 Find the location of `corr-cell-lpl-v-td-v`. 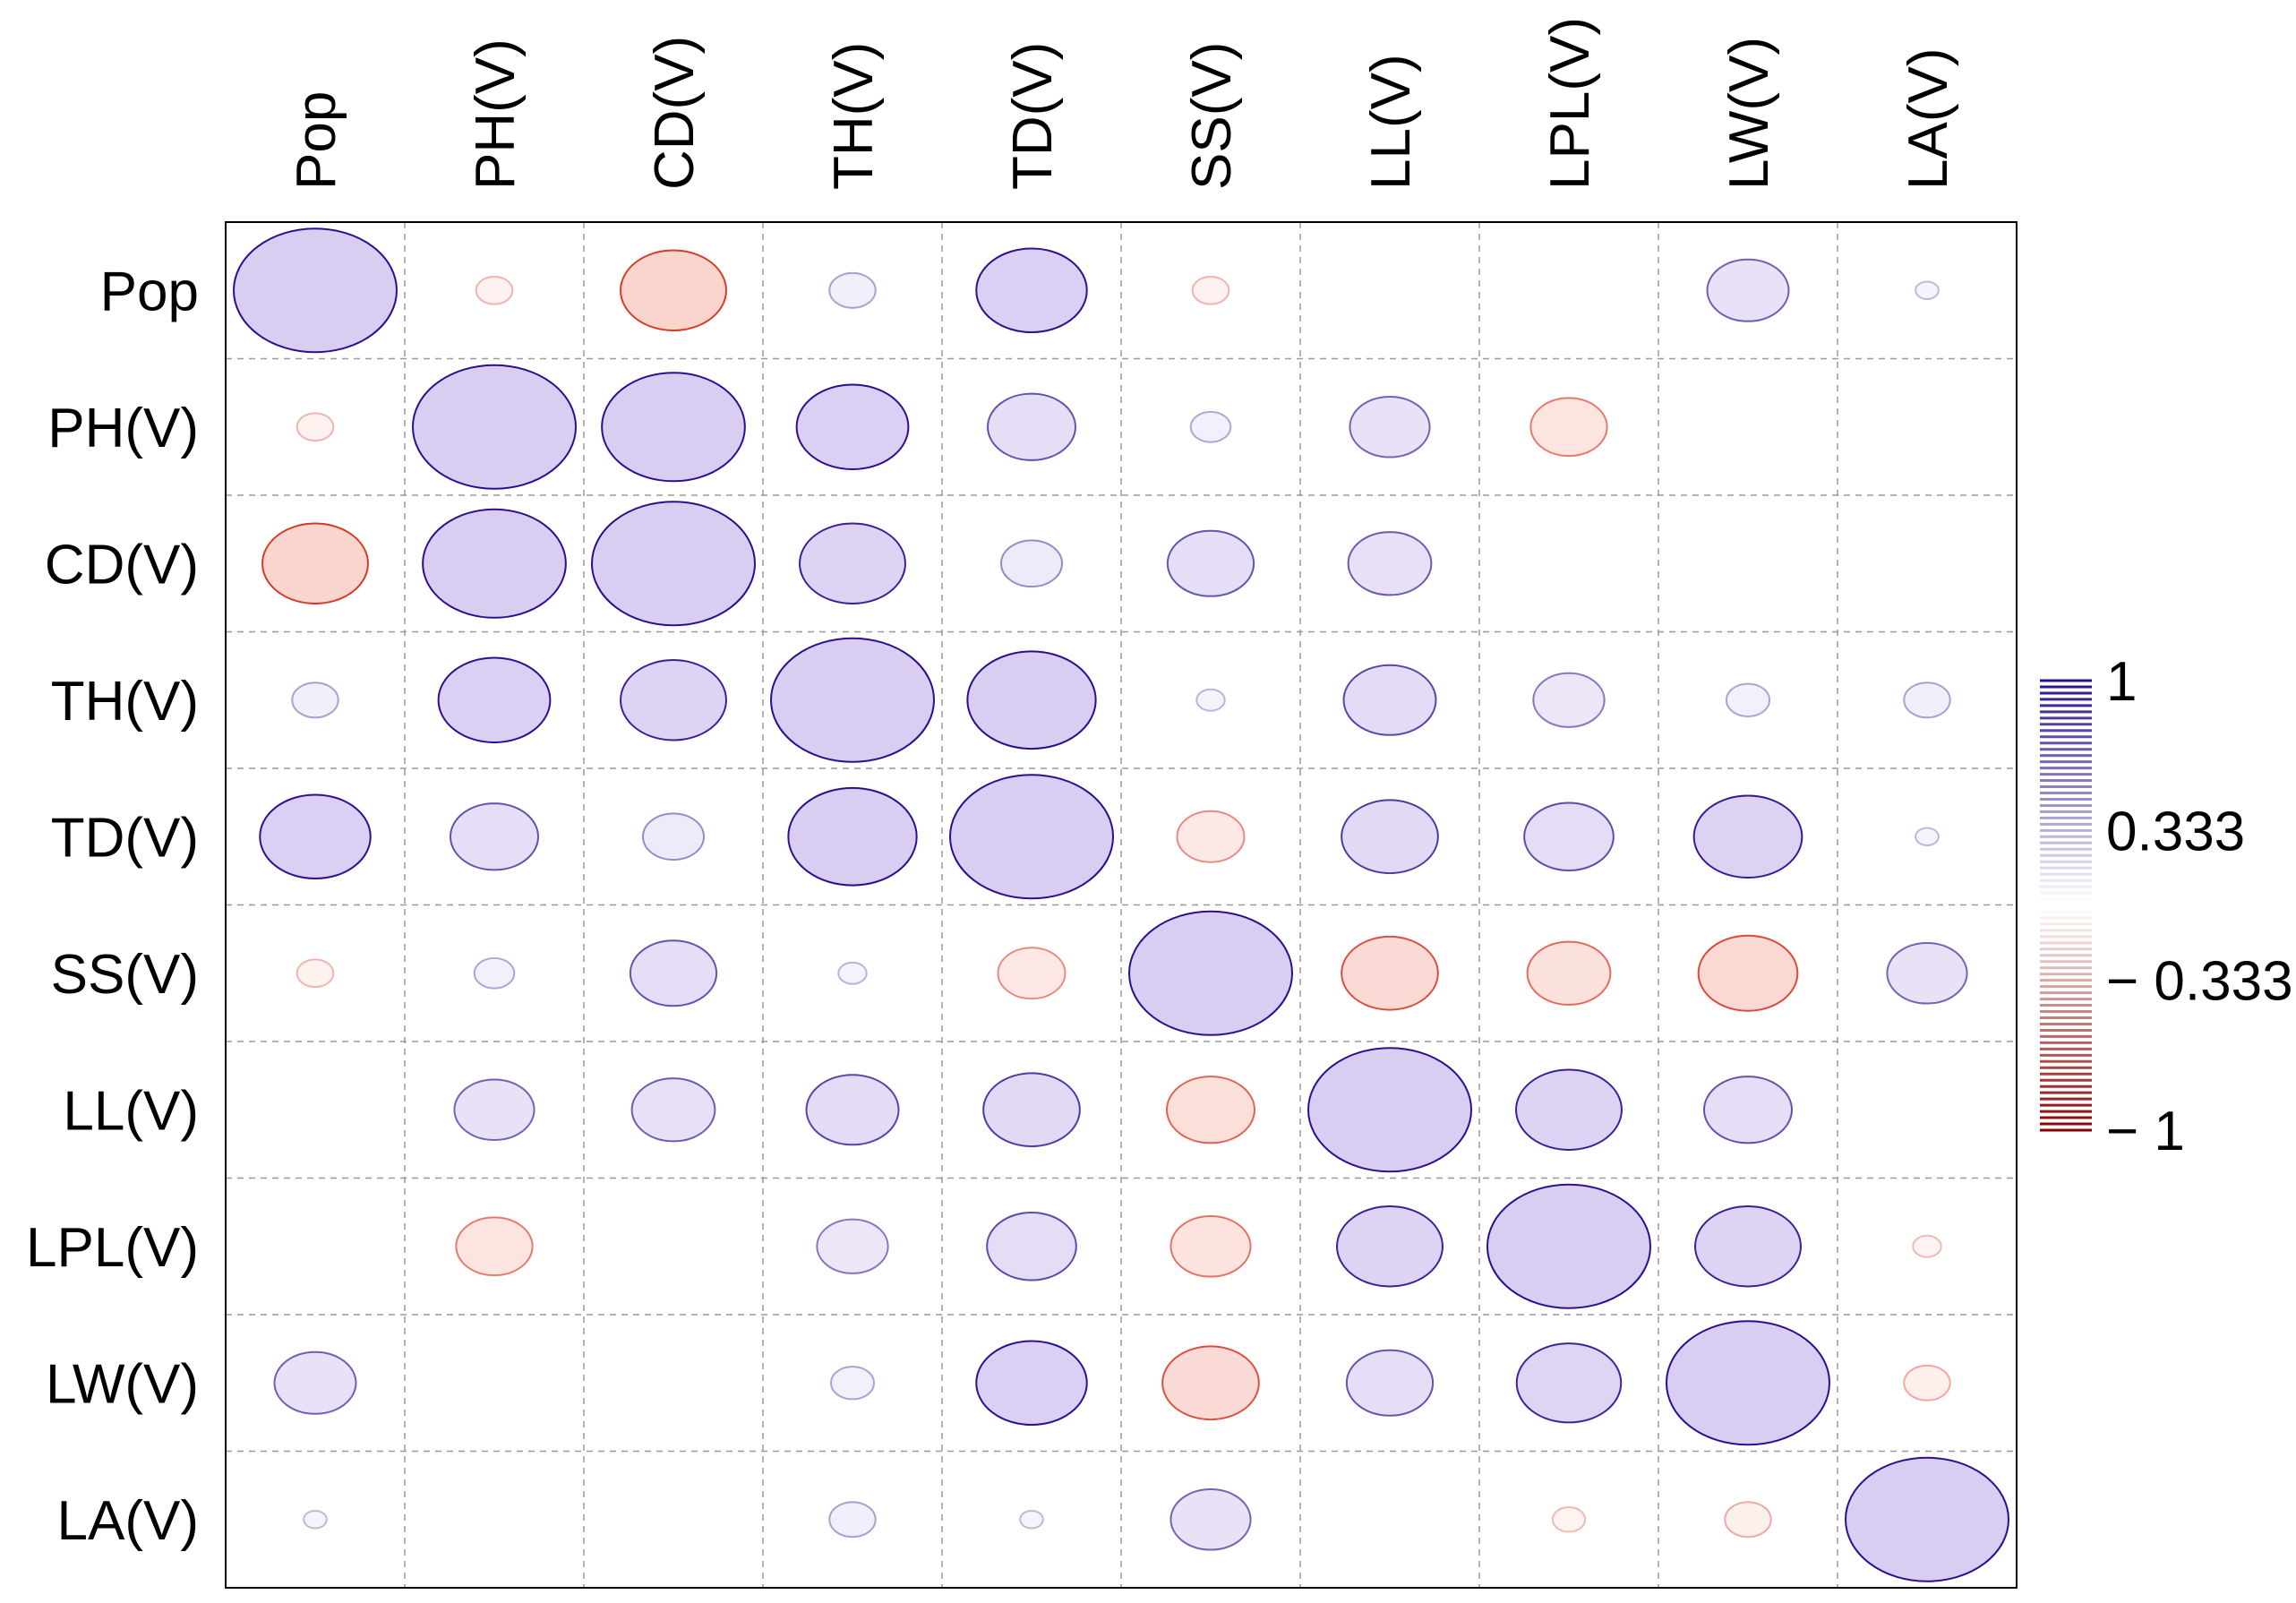

corr-cell-lpl-v-td-v is located at coordinates (1031, 1247).